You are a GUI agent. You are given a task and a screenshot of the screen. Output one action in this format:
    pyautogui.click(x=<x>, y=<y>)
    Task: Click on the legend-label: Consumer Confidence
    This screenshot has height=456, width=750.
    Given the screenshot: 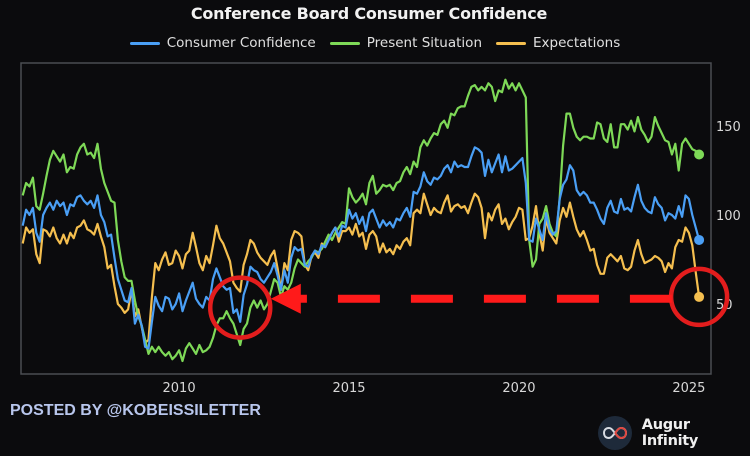 What is the action you would take?
    pyautogui.click(x=241, y=43)
    